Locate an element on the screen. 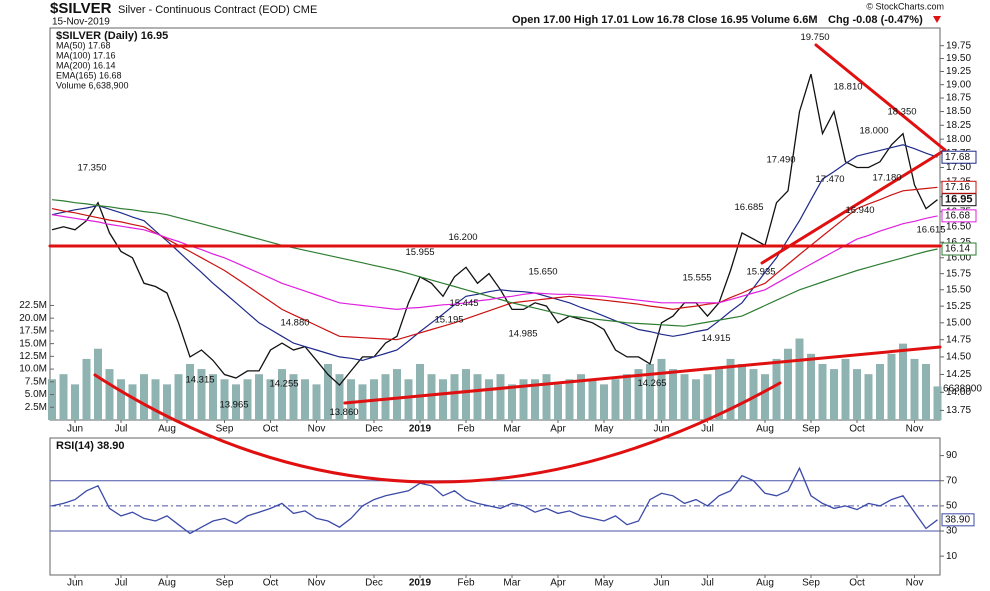 The image size is (990, 591). price-annotation: 15.195 is located at coordinates (448, 319).